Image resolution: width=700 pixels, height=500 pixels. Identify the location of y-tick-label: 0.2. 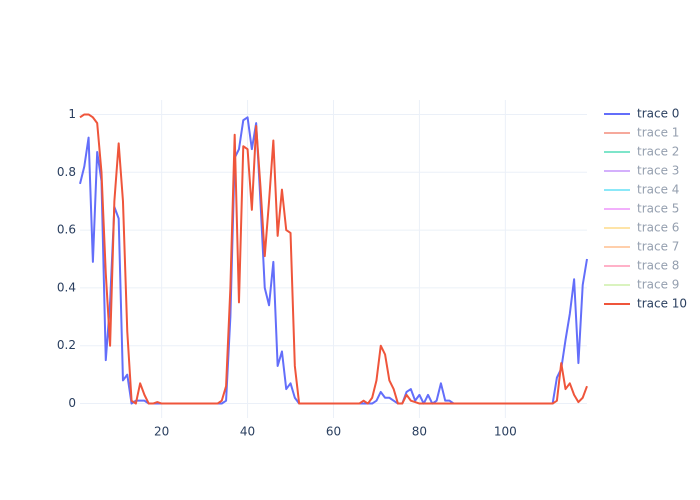
(66, 345).